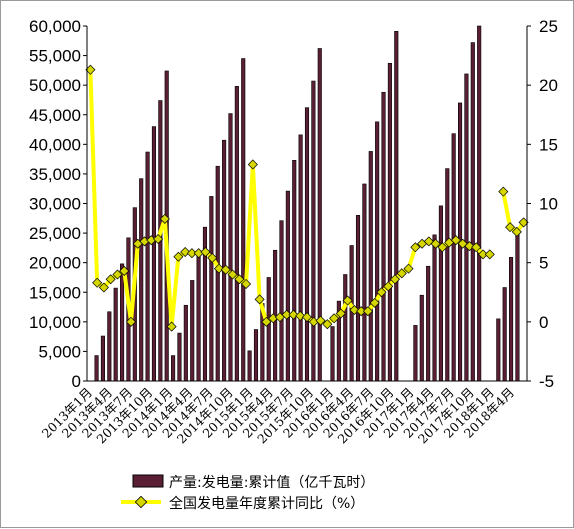 This screenshot has height=529, width=574. Describe the element at coordinates (55, 56) in the screenshot. I see `left-tick-label: 55,000` at that location.